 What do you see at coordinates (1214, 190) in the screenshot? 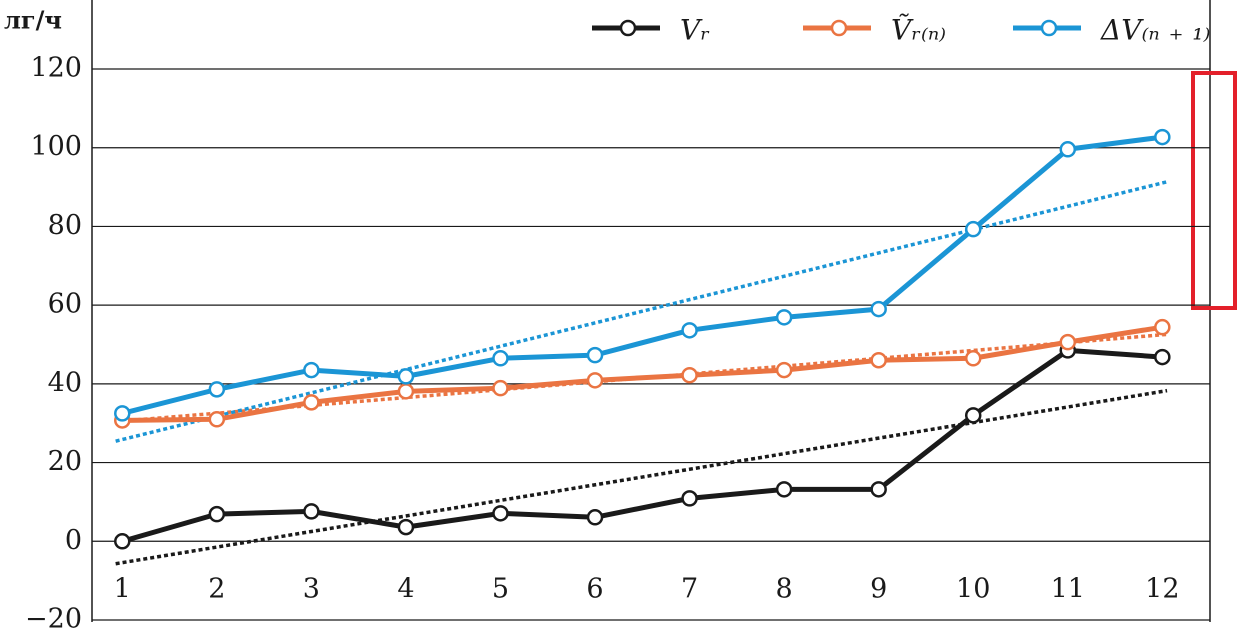
I see `highlight-box` at bounding box center [1214, 190].